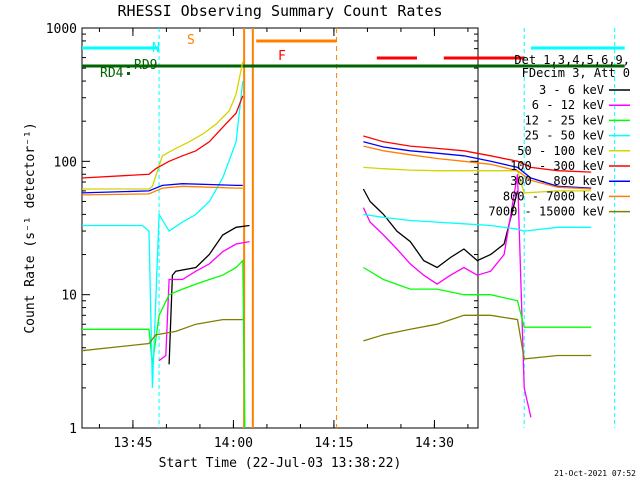  What do you see at coordinates (557, 166) in the screenshot?
I see `legend-label: 100 - 300 keV` at bounding box center [557, 166].